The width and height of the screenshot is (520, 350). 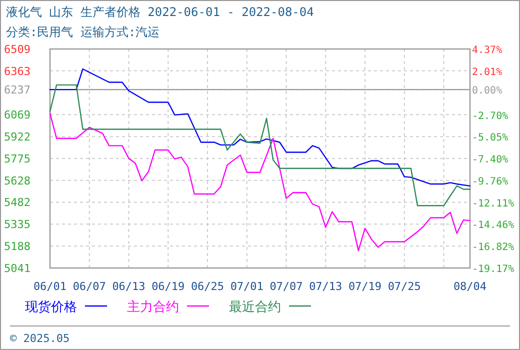 What do you see at coordinates (17, 181) in the screenshot?
I see `y-tick-label: 5628` at bounding box center [17, 181].